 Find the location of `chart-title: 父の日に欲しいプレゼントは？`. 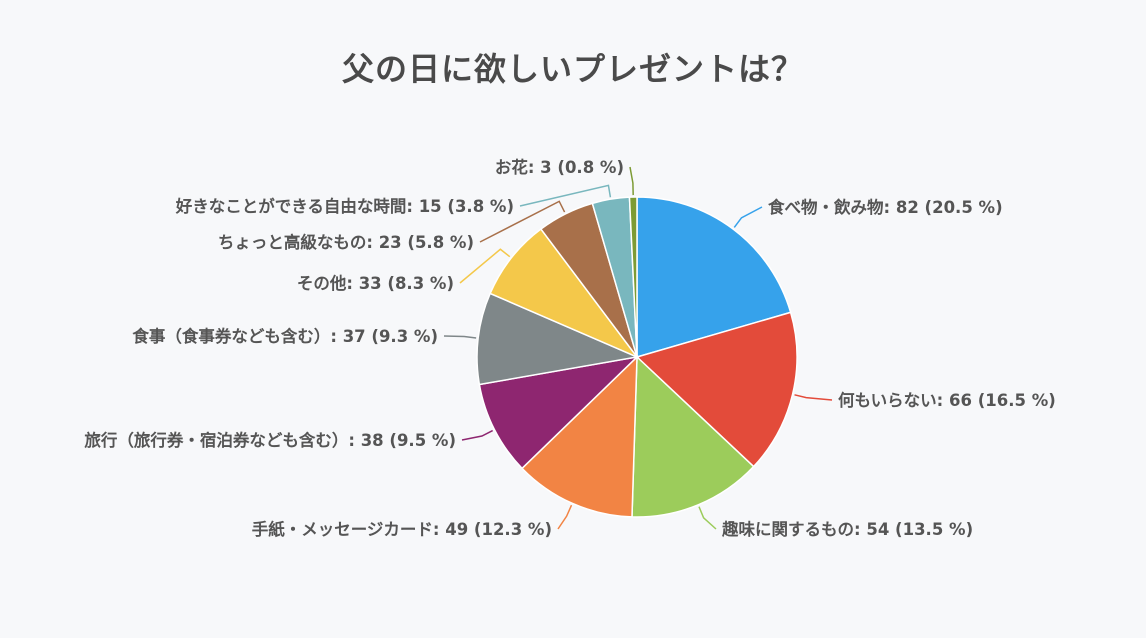

chart-title: 父の日に欲しいプレゼントは？ is located at coordinates (572, 69).